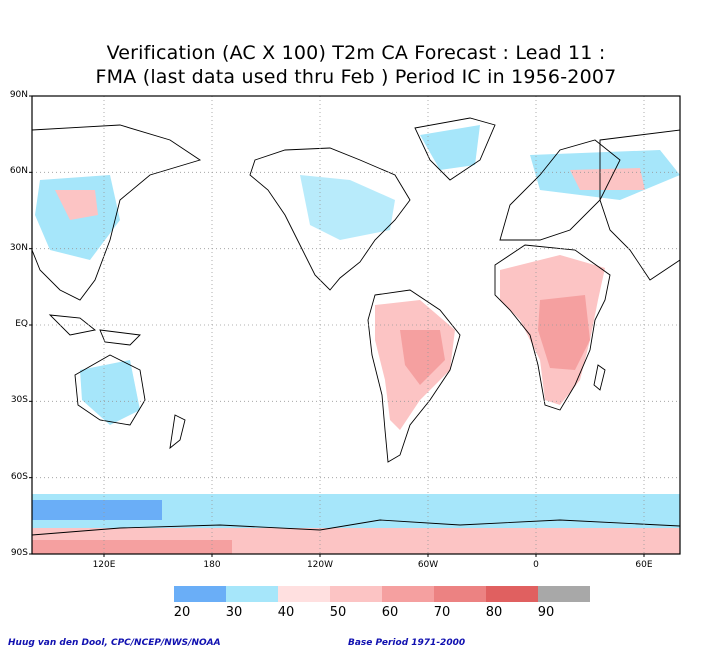 This screenshot has width=712, height=650. What do you see at coordinates (560, 190) in the screenshot?
I see `coast-europe` at bounding box center [560, 190].